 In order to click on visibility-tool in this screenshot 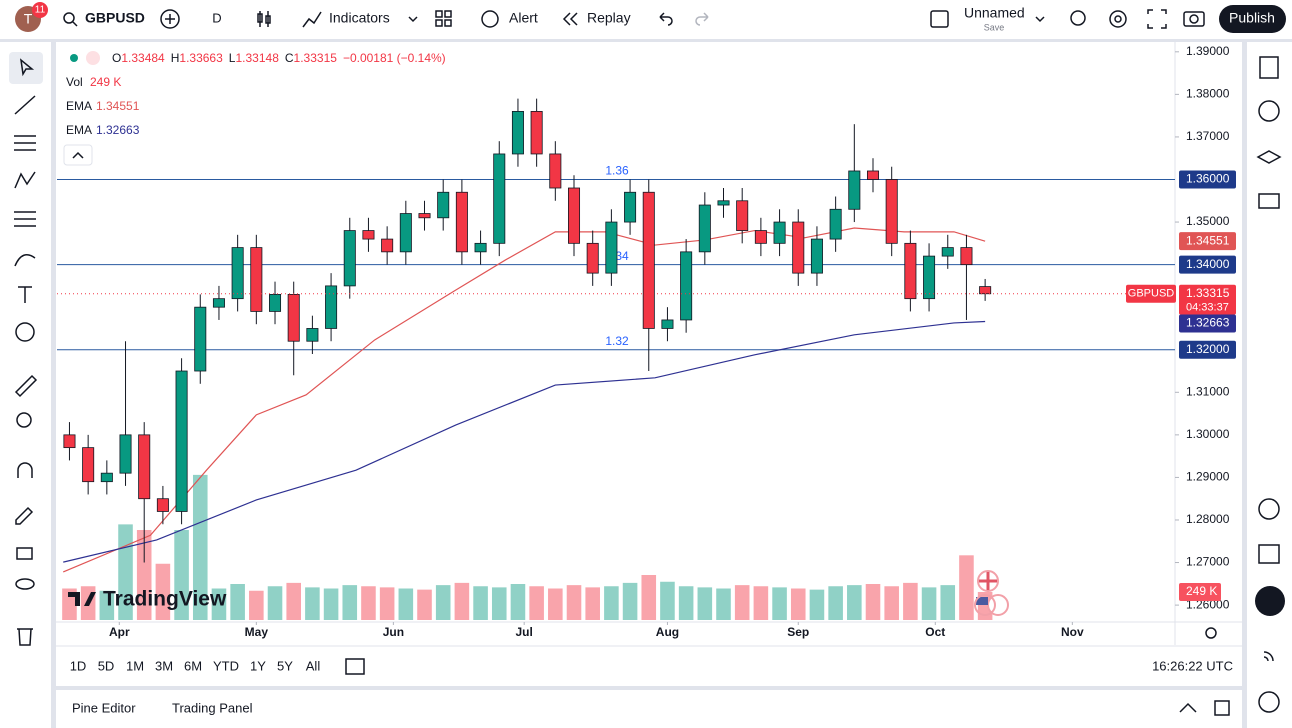, I will do `click(25, 584)`.